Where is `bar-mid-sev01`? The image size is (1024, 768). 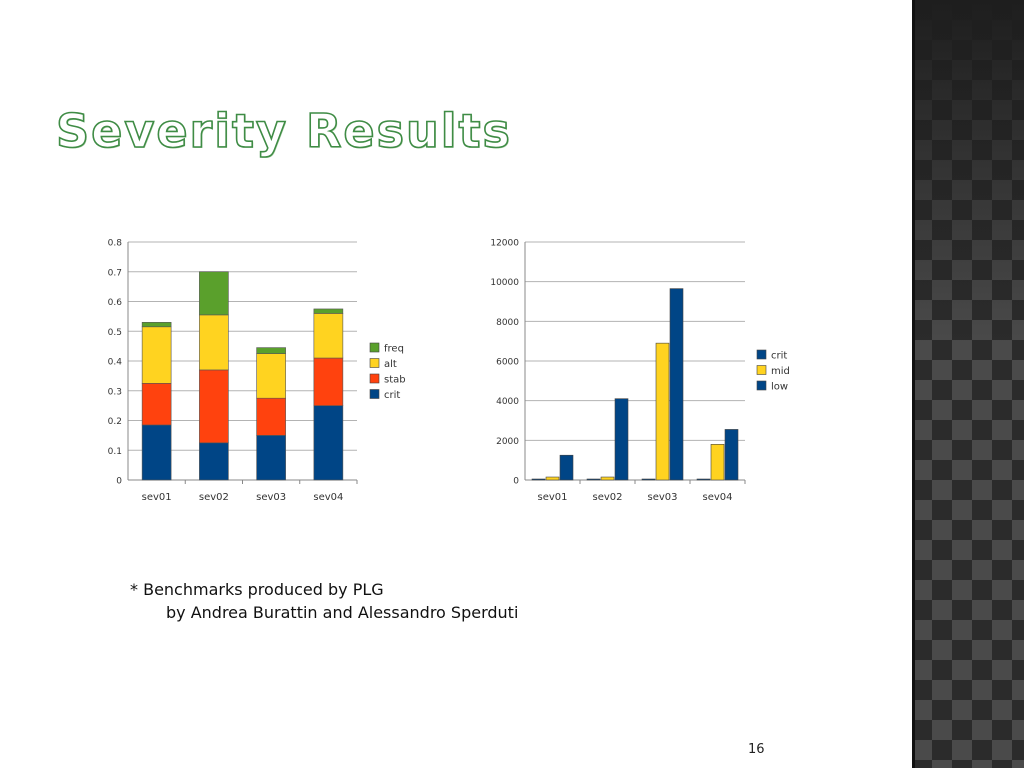 bar-mid-sev01 is located at coordinates (552, 478).